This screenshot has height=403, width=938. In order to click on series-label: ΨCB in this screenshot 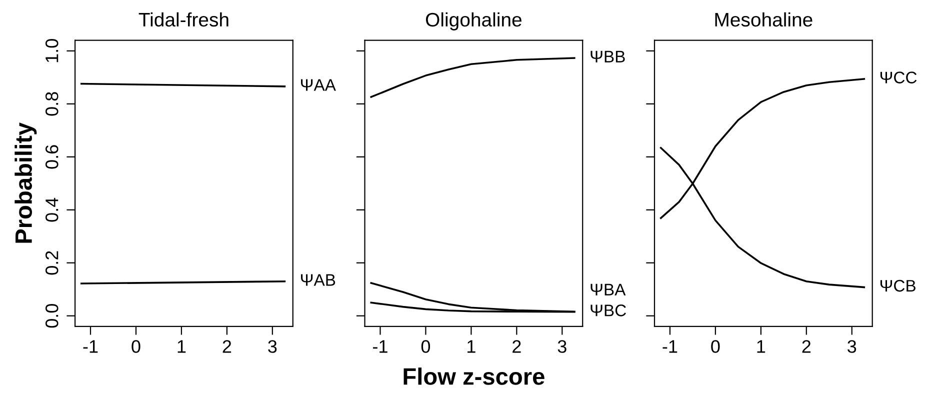, I will do `click(898, 286)`.